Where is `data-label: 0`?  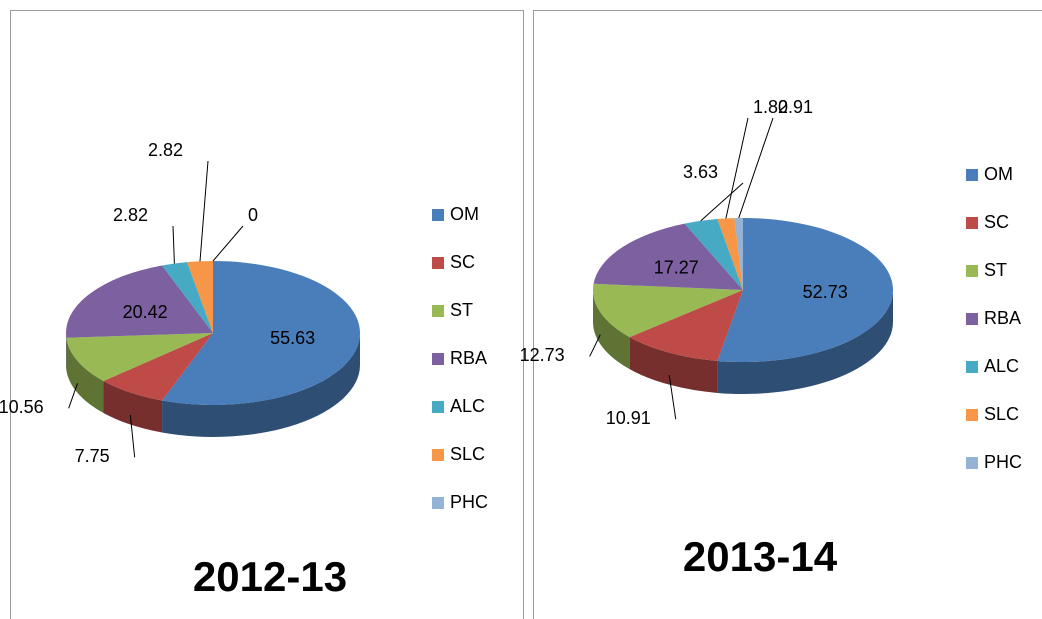 data-label: 0 is located at coordinates (253, 215).